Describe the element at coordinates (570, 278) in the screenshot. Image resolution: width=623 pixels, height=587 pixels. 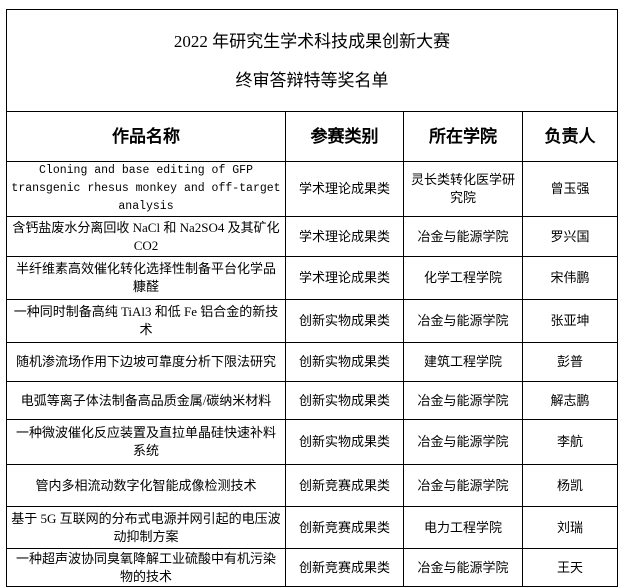
I see `leader-cell: 宋伟鹏` at that location.